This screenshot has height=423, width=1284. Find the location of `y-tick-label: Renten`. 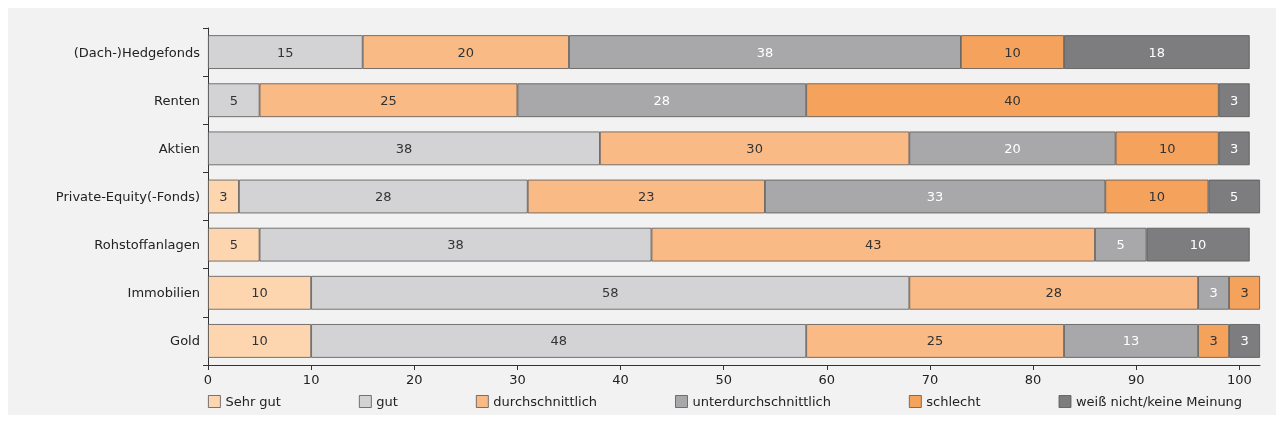

y-tick-label: Renten is located at coordinates (176, 100).